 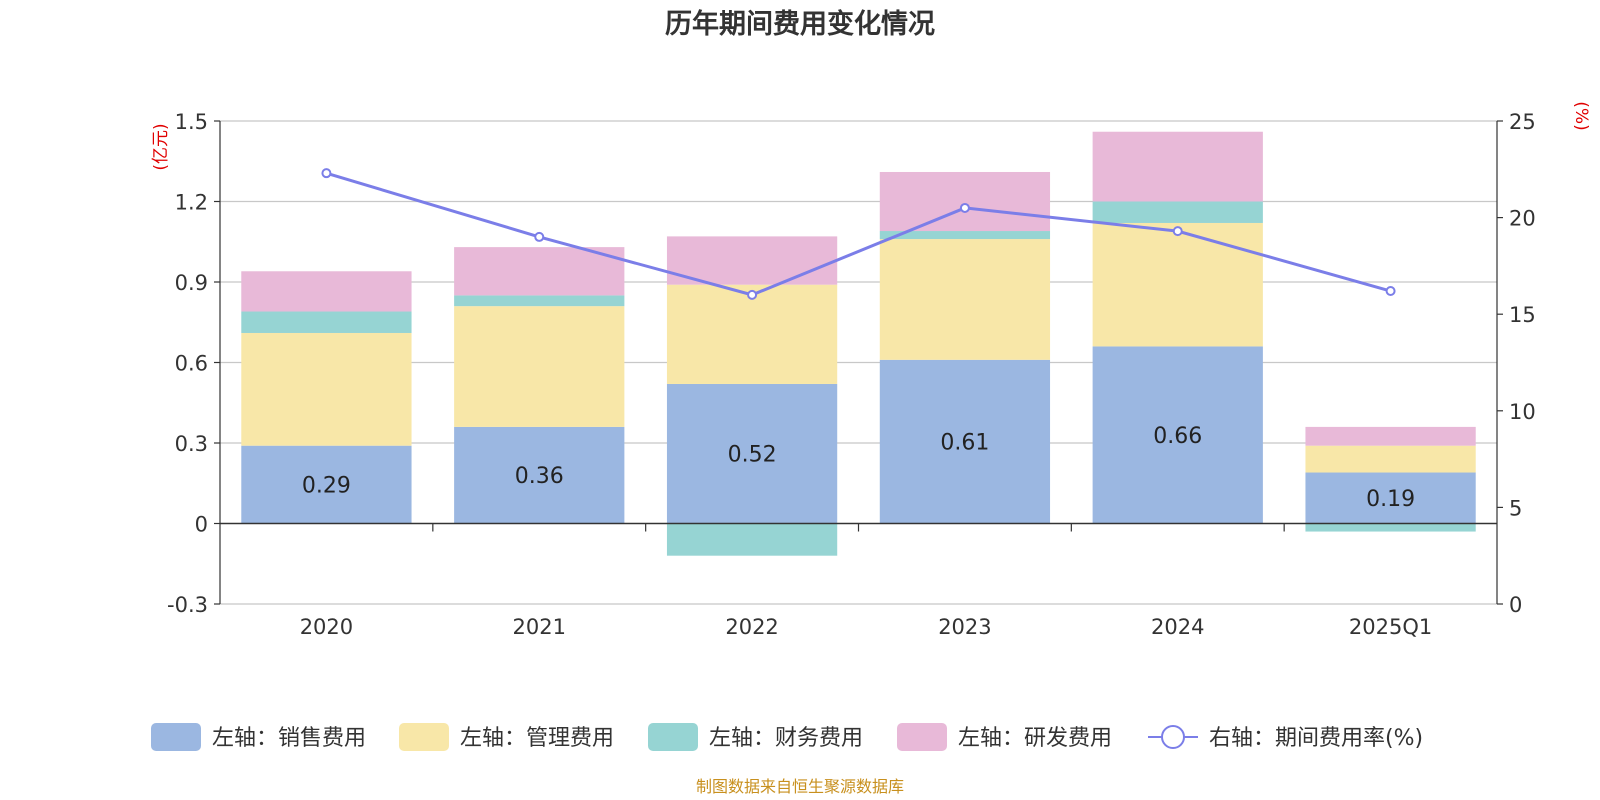 What do you see at coordinates (191, 364) in the screenshot?
I see `left-axis-tick-label: 0.6` at bounding box center [191, 364].